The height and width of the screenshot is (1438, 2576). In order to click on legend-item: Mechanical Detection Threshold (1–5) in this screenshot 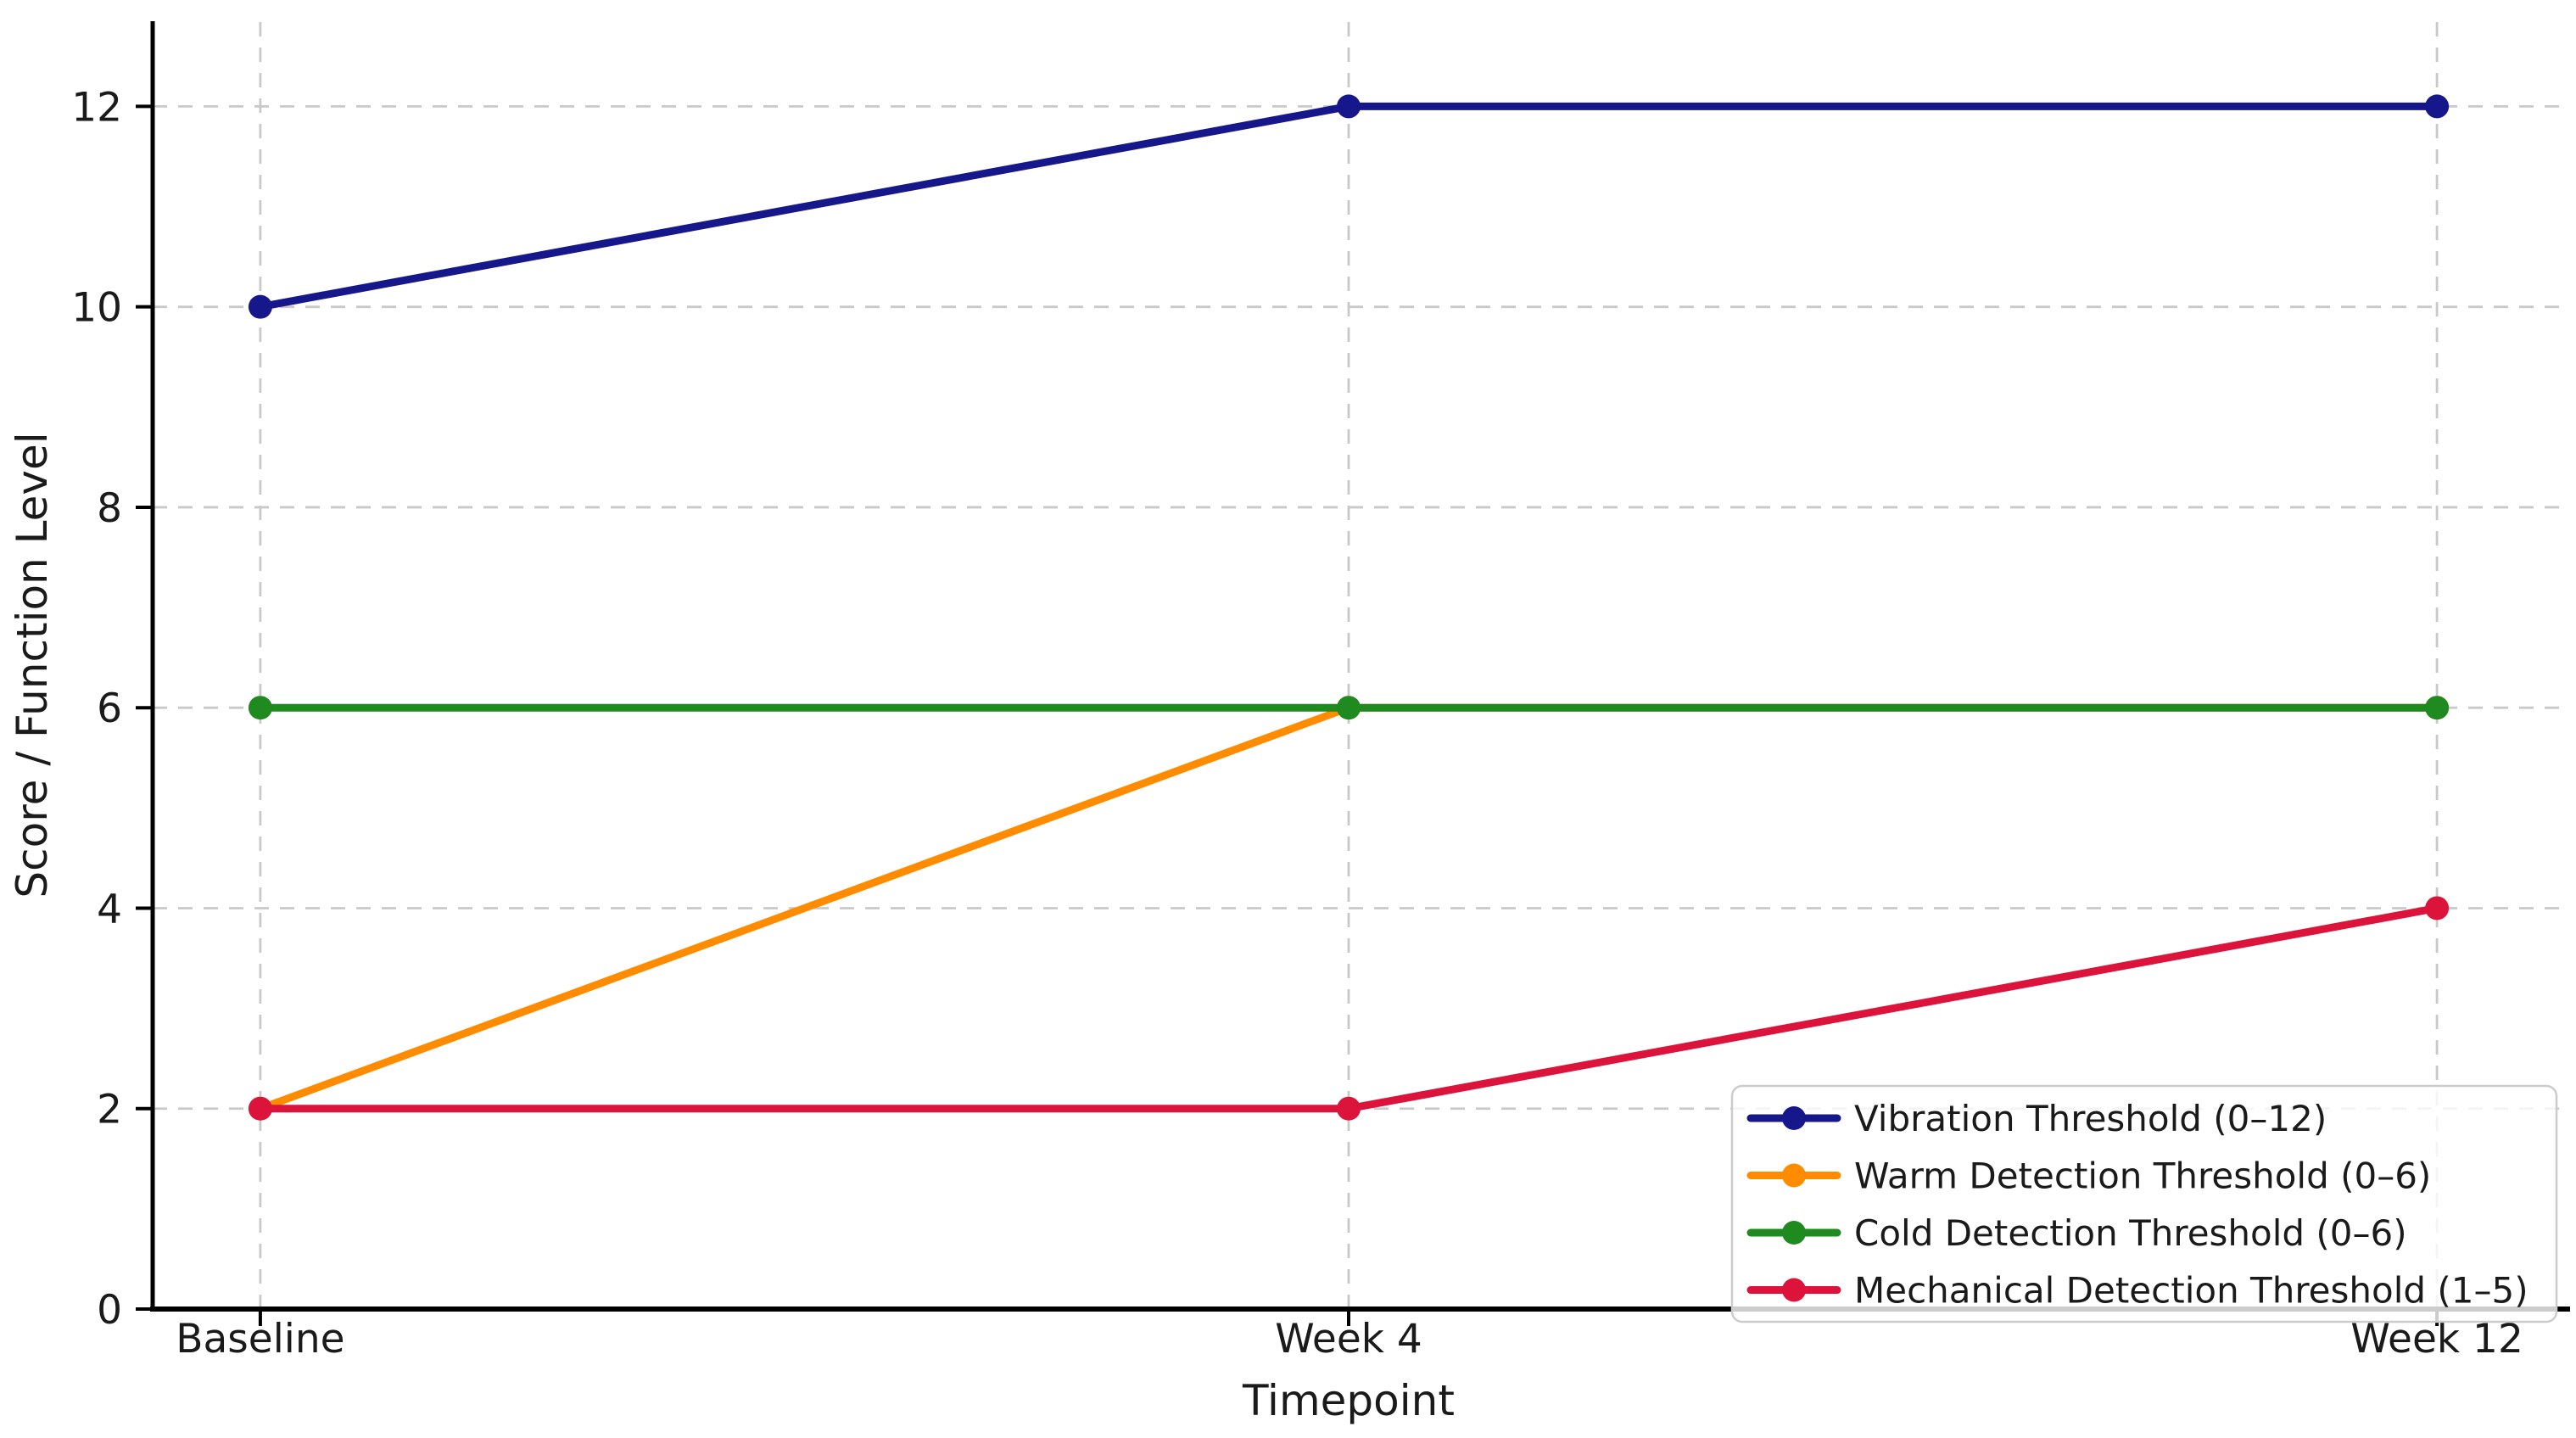, I will do `click(2137, 1291)`.